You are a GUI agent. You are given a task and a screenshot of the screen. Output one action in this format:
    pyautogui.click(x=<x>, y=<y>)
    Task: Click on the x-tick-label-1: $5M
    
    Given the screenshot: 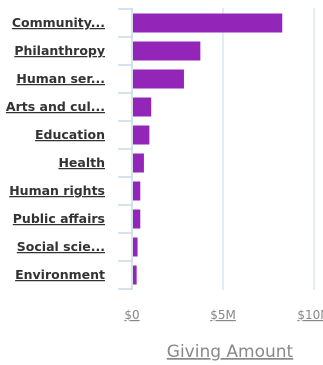 What is the action you would take?
    pyautogui.click(x=223, y=315)
    